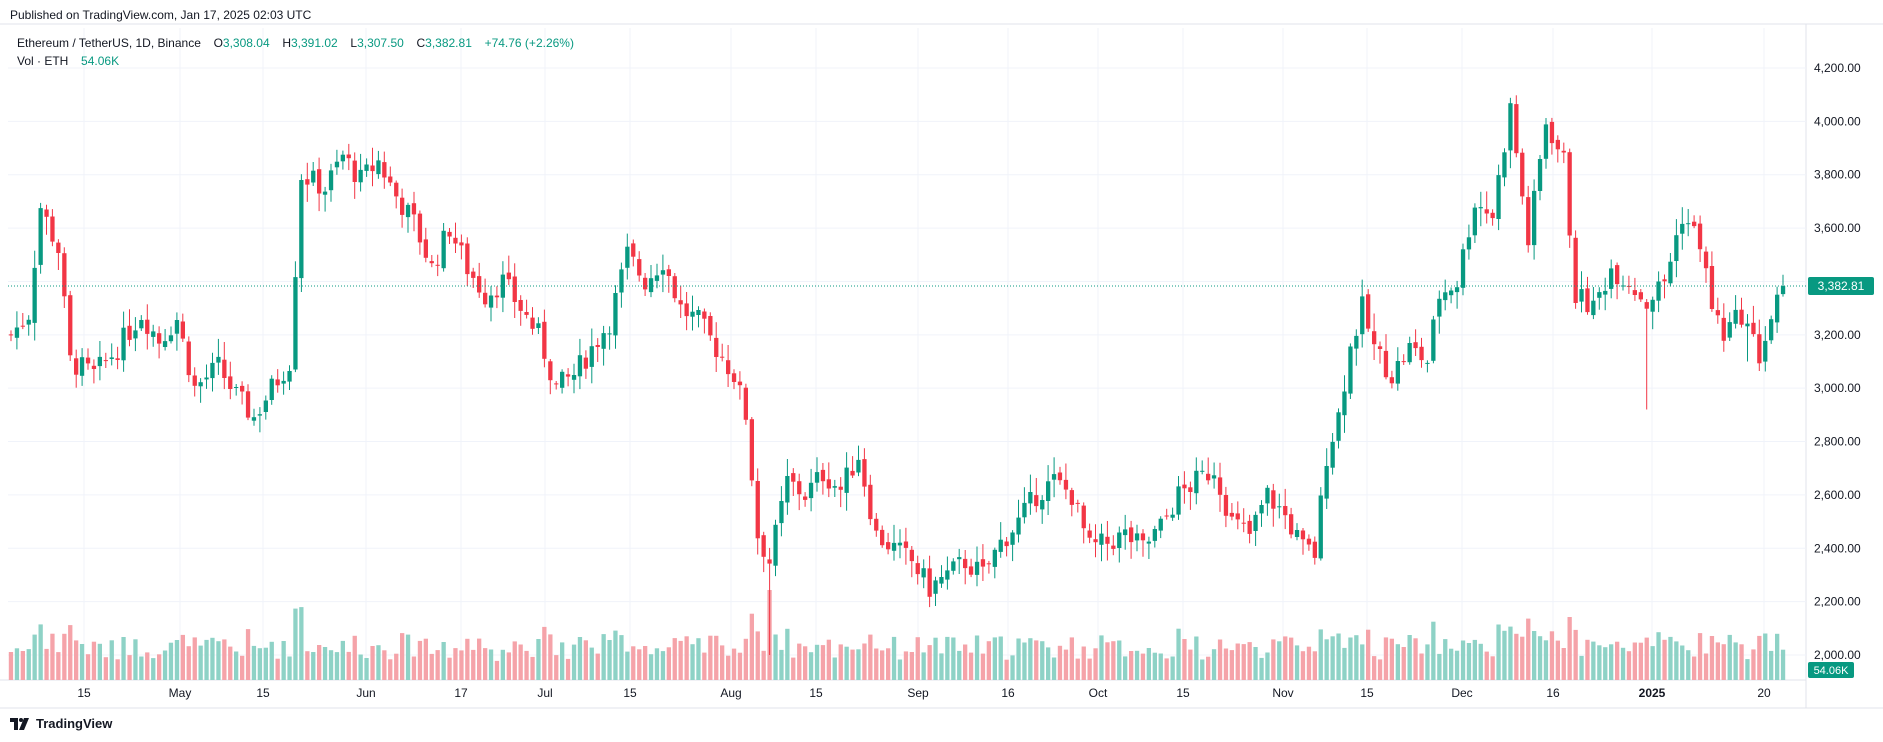 This screenshot has width=1883, height=742. I want to click on legend-volume-value: 54.06K, so click(100, 61).